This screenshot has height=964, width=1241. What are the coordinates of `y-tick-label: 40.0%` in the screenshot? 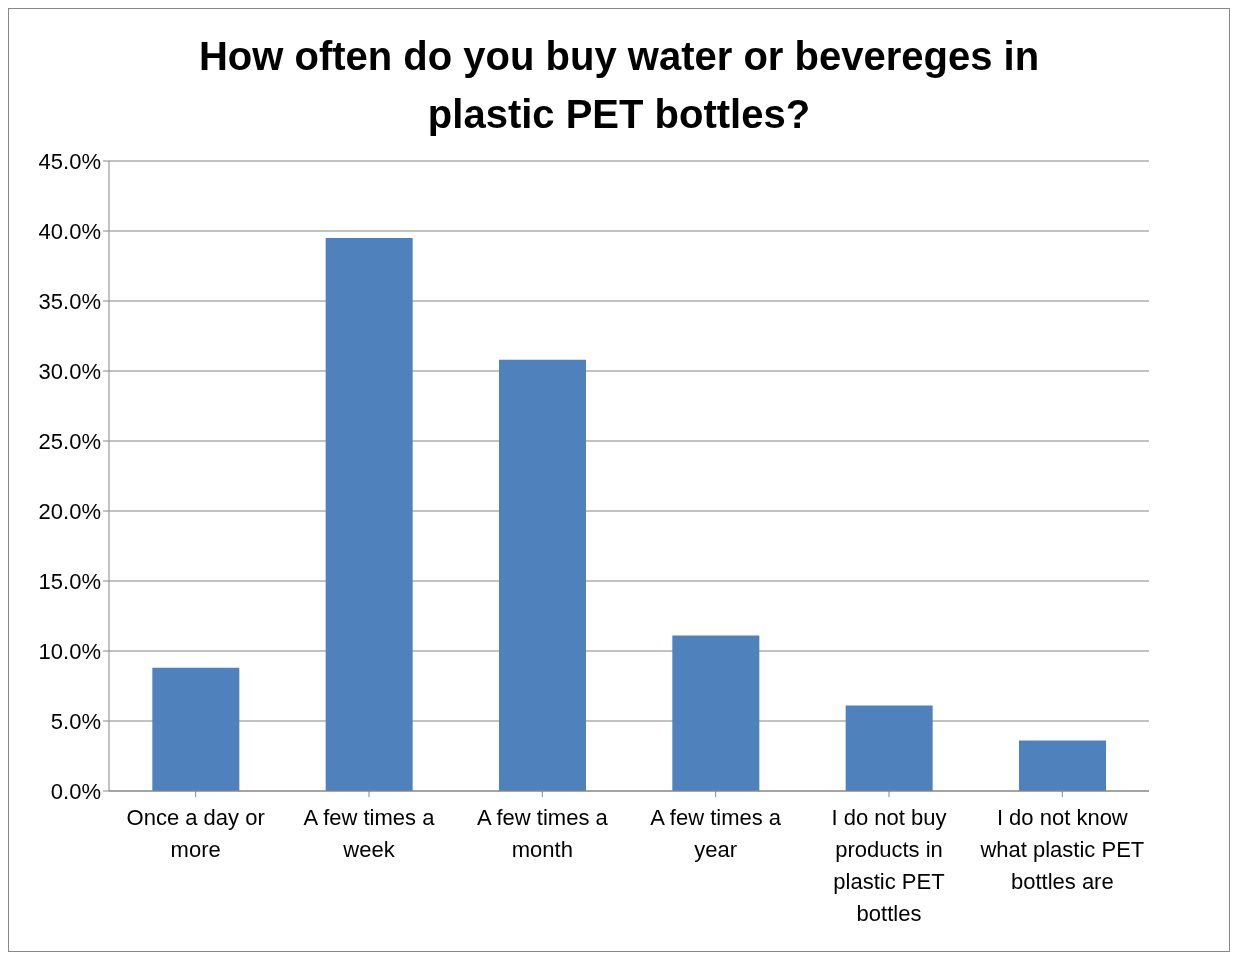 It's located at (69, 231).